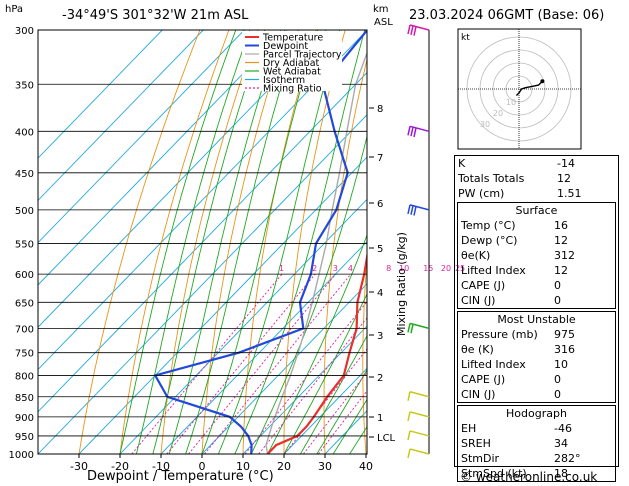 The height and width of the screenshot is (486, 629). Describe the element at coordinates (291, 63) in the screenshot. I see `legend-label: Dry Adiabat` at that location.